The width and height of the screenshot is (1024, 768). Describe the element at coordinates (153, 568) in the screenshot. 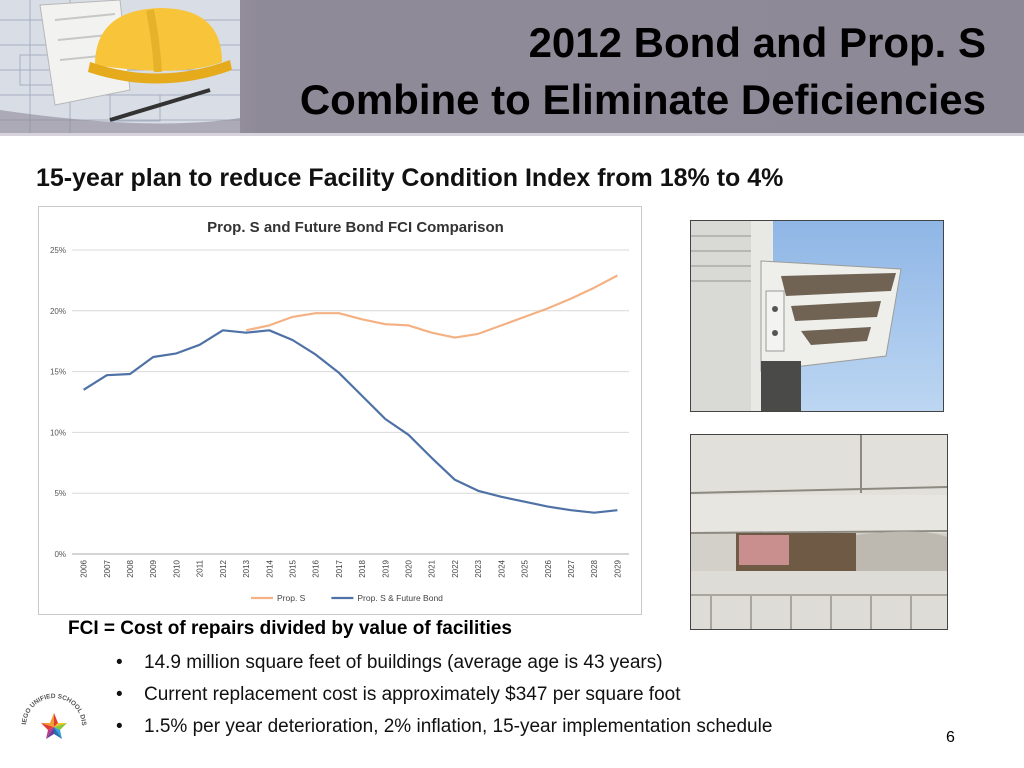

I see `x-tick-label: 2009` at that location.